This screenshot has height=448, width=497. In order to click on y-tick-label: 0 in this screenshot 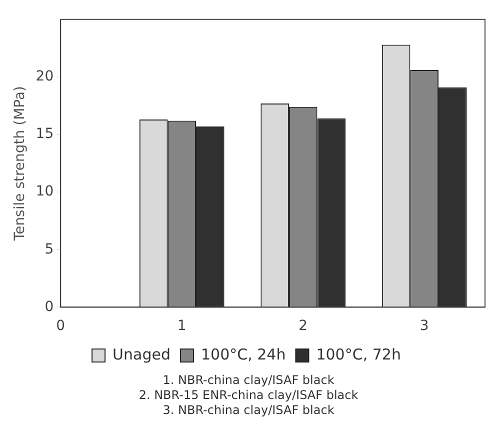, I will do `click(49, 306)`.